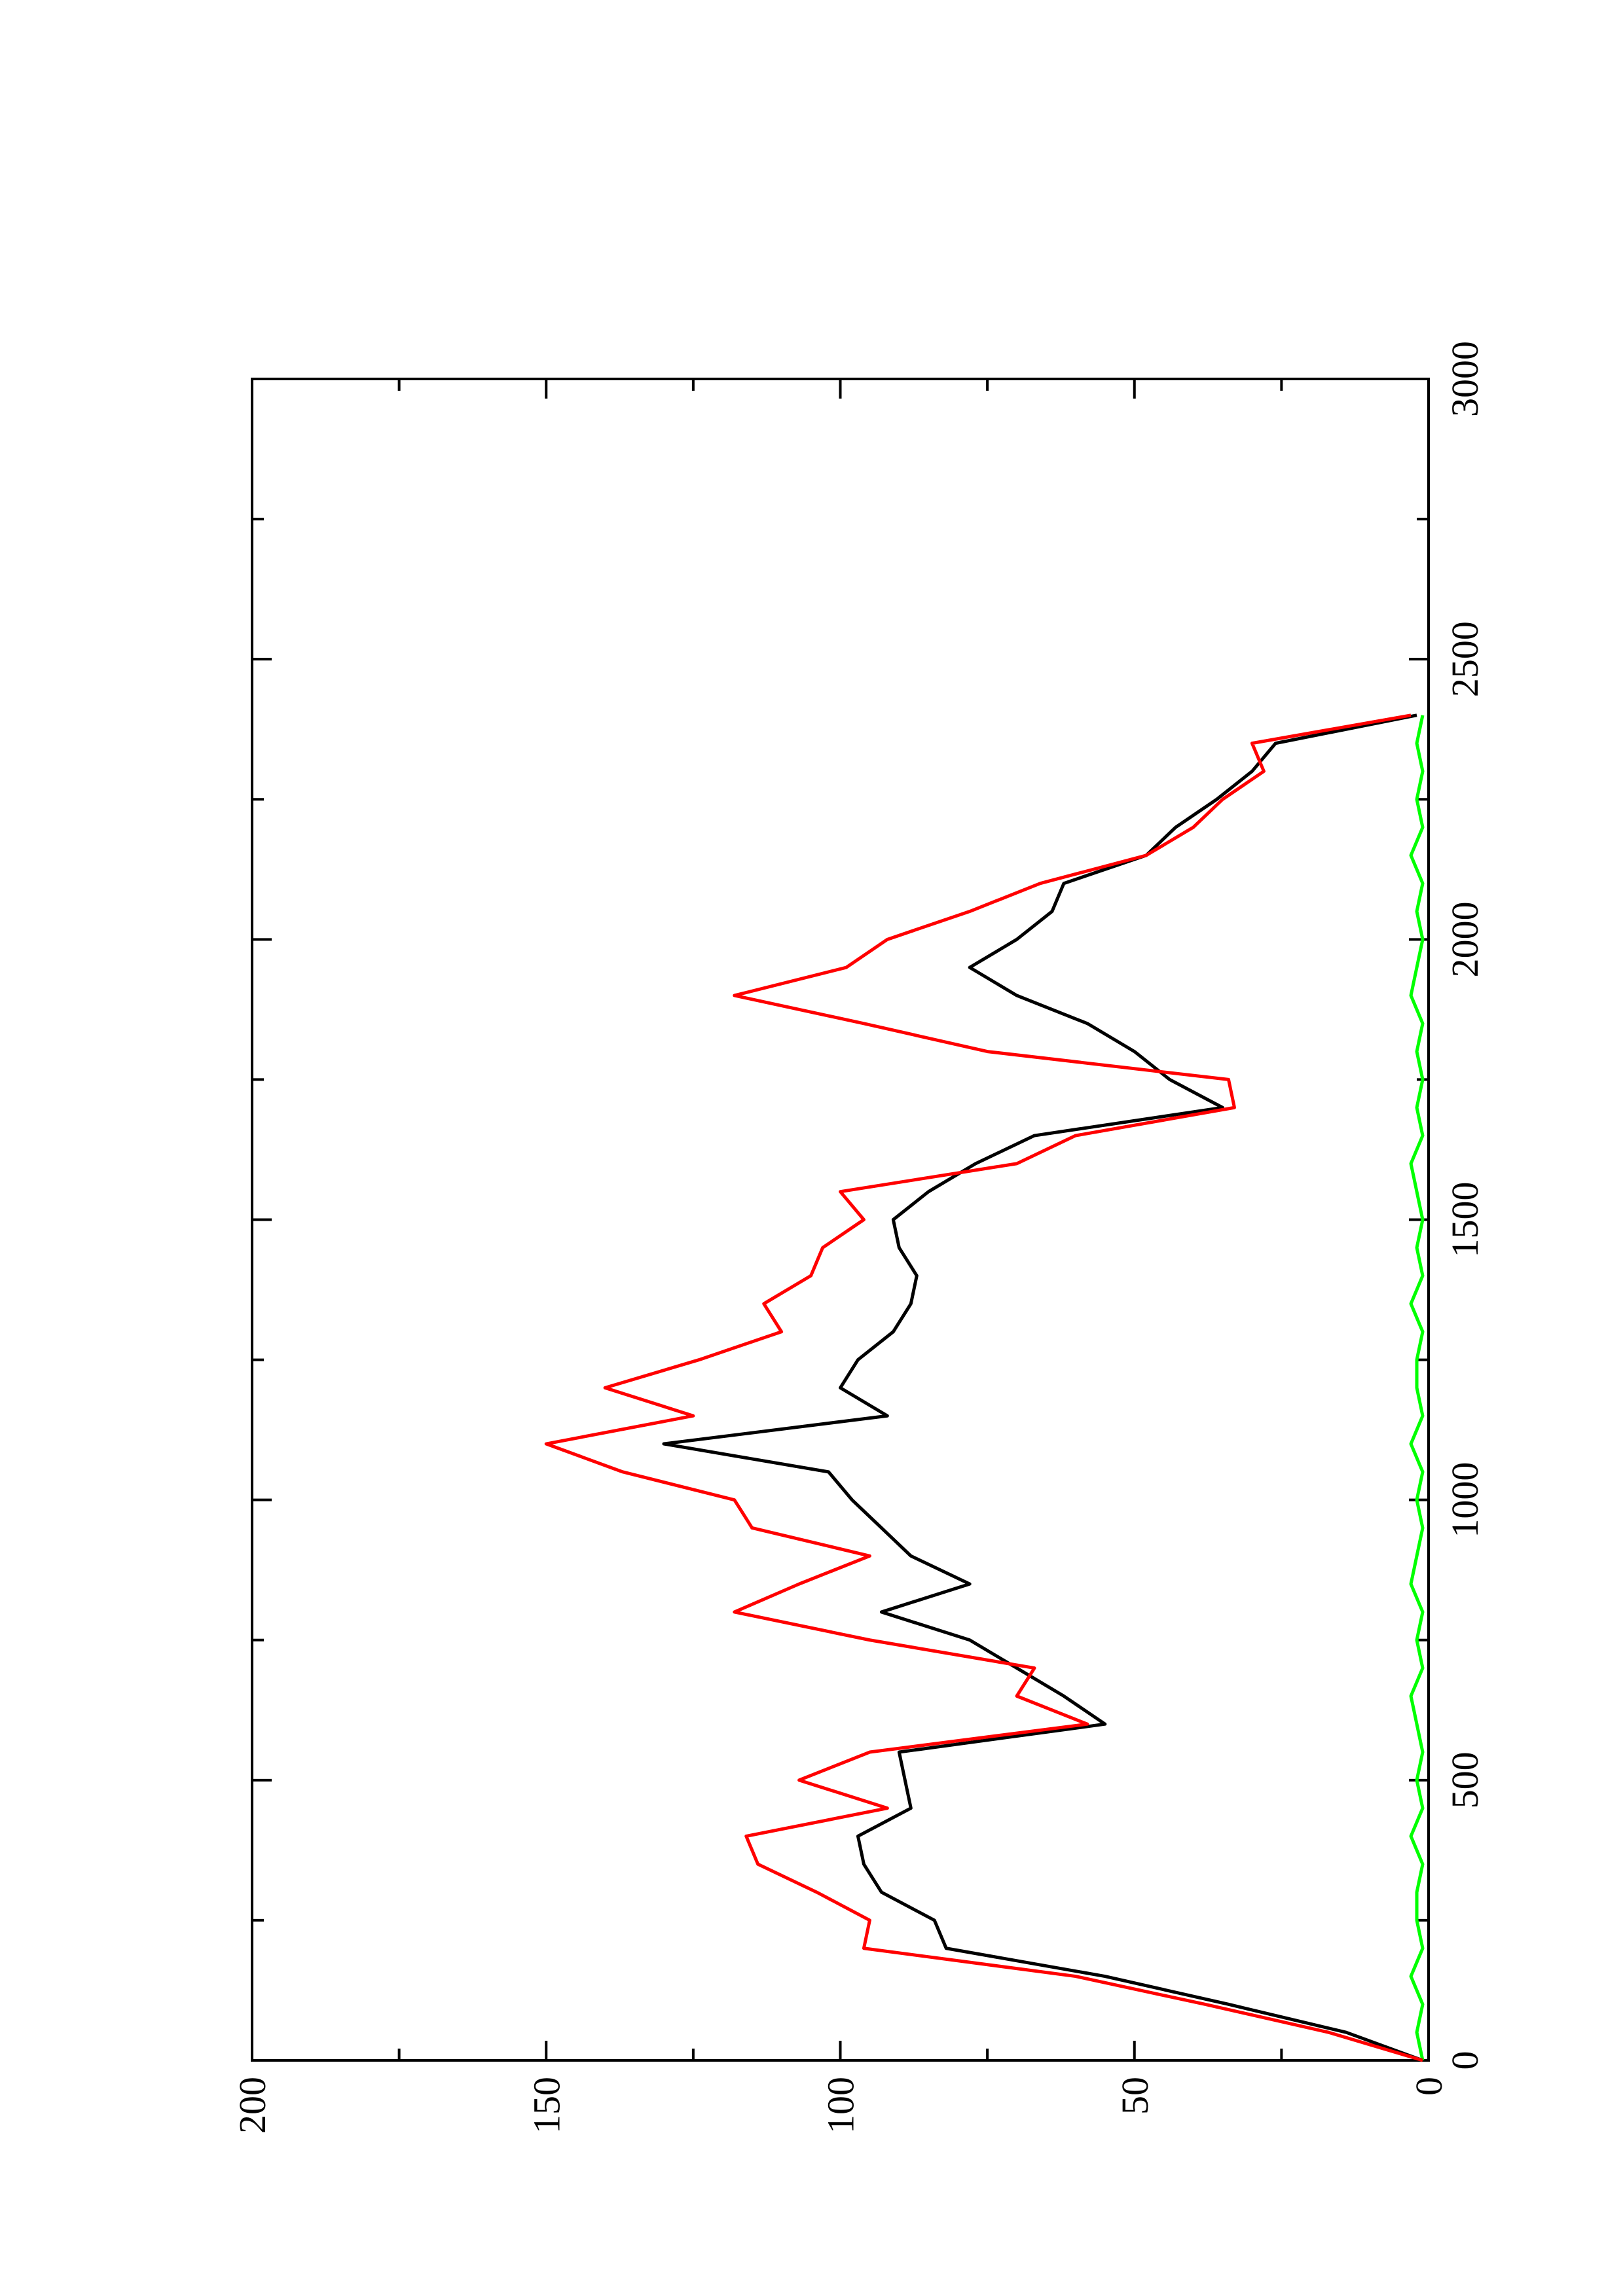  Describe the element at coordinates (1465, 1220) in the screenshot. I see `x-tick-label: 1500` at that location.